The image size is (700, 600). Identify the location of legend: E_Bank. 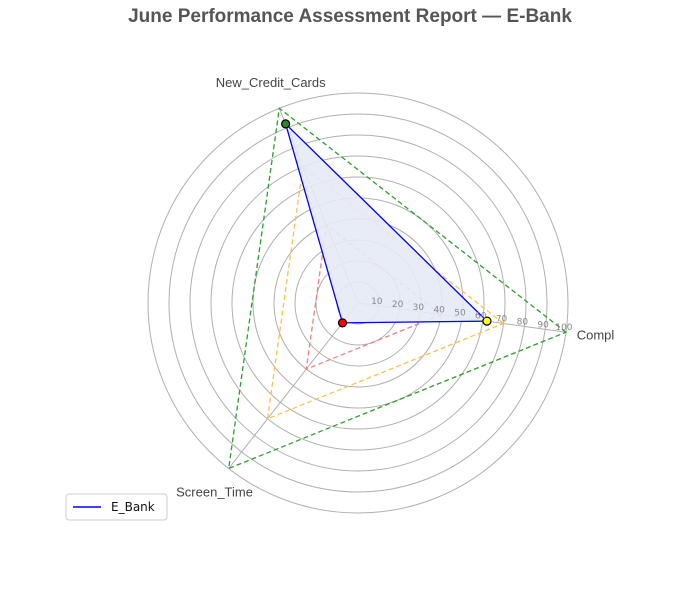
(116, 507).